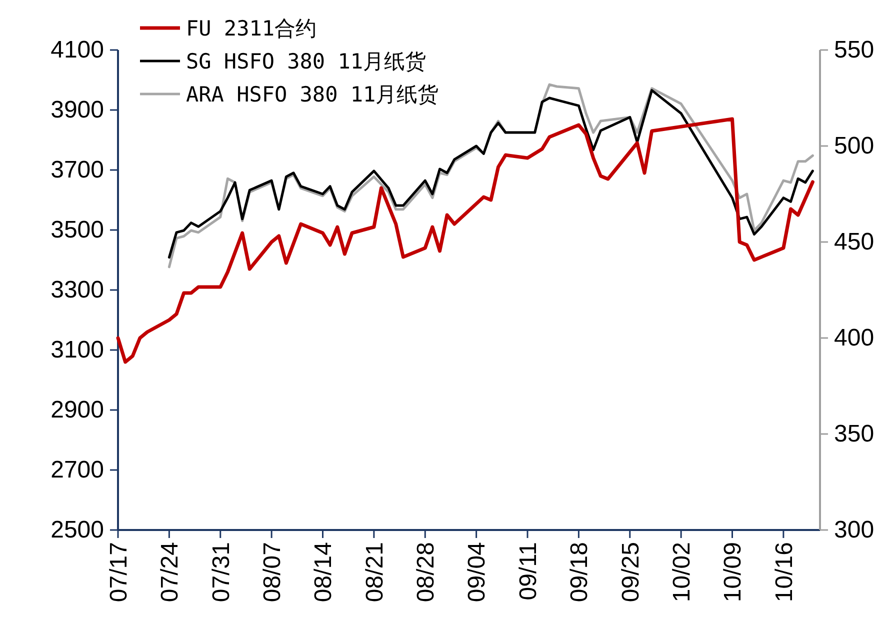 This screenshot has height=632, width=895. What do you see at coordinates (77, 470) in the screenshot?
I see `y-tick-label: 2700` at bounding box center [77, 470].